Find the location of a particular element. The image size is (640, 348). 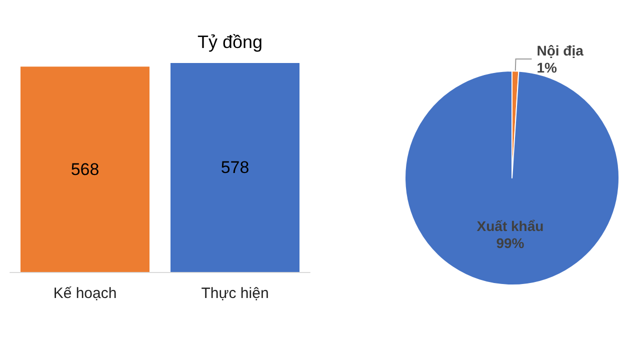

data-label: 568 is located at coordinates (85, 169).